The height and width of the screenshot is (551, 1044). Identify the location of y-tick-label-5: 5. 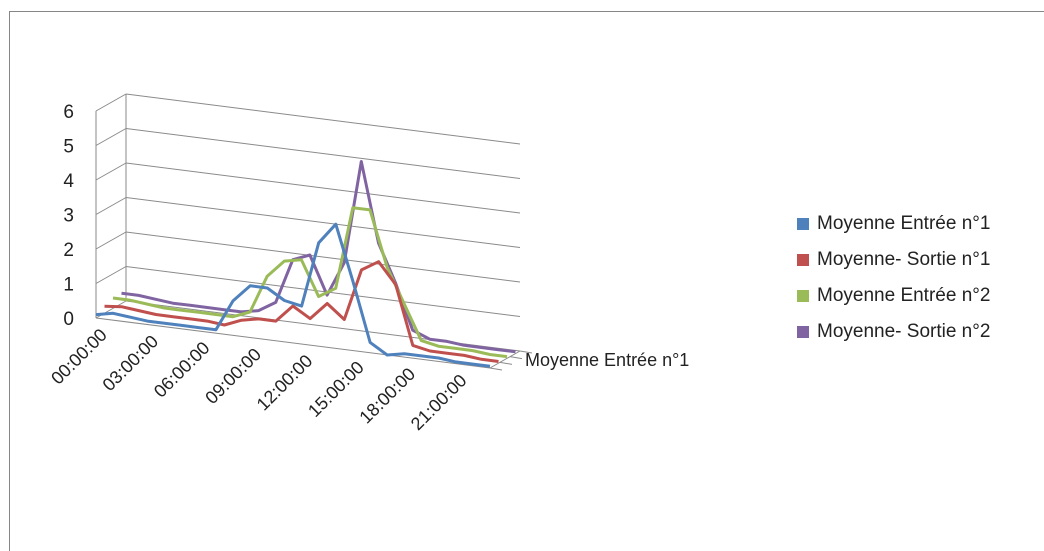
(68, 147).